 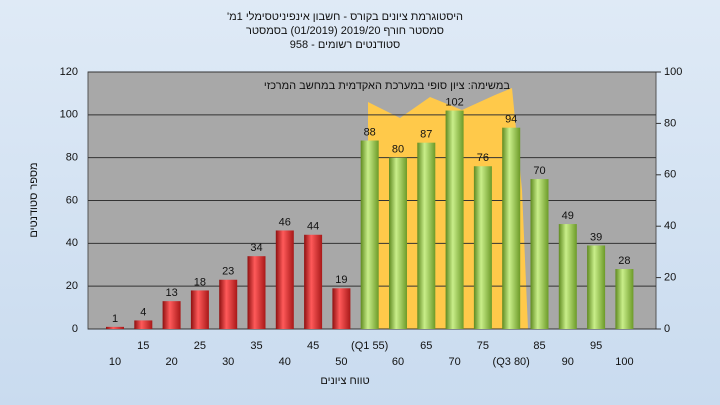 I want to click on y-tick-label: 40, so click(x=72, y=243).